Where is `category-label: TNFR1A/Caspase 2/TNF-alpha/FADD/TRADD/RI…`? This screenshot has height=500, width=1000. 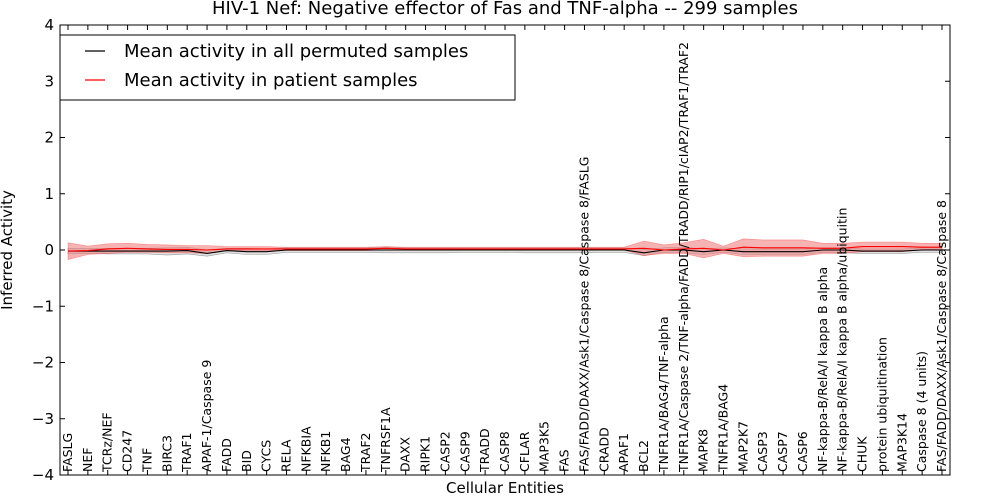 category-label: TNFR1A/Caspase 2/TNF-alpha/FADD/TRADD/RI… is located at coordinates (683, 257).